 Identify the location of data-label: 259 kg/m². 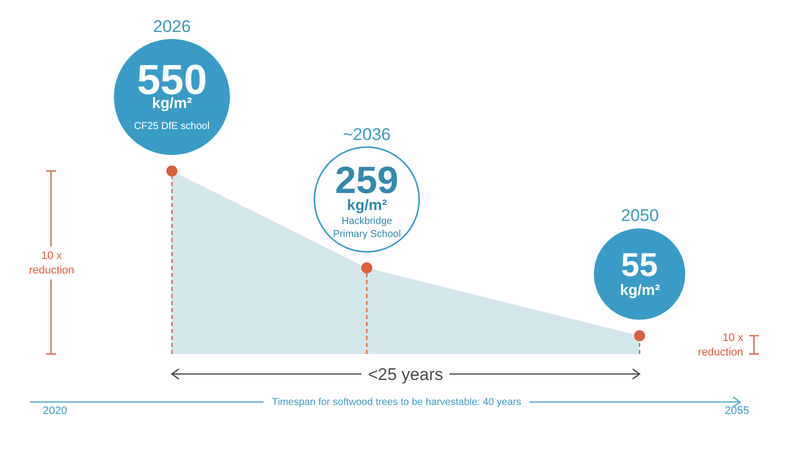
(366, 187).